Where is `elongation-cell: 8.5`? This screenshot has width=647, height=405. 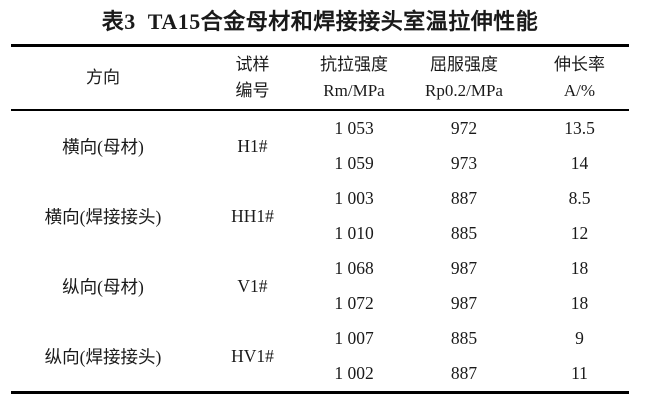
elongation-cell: 8.5 is located at coordinates (579, 198).